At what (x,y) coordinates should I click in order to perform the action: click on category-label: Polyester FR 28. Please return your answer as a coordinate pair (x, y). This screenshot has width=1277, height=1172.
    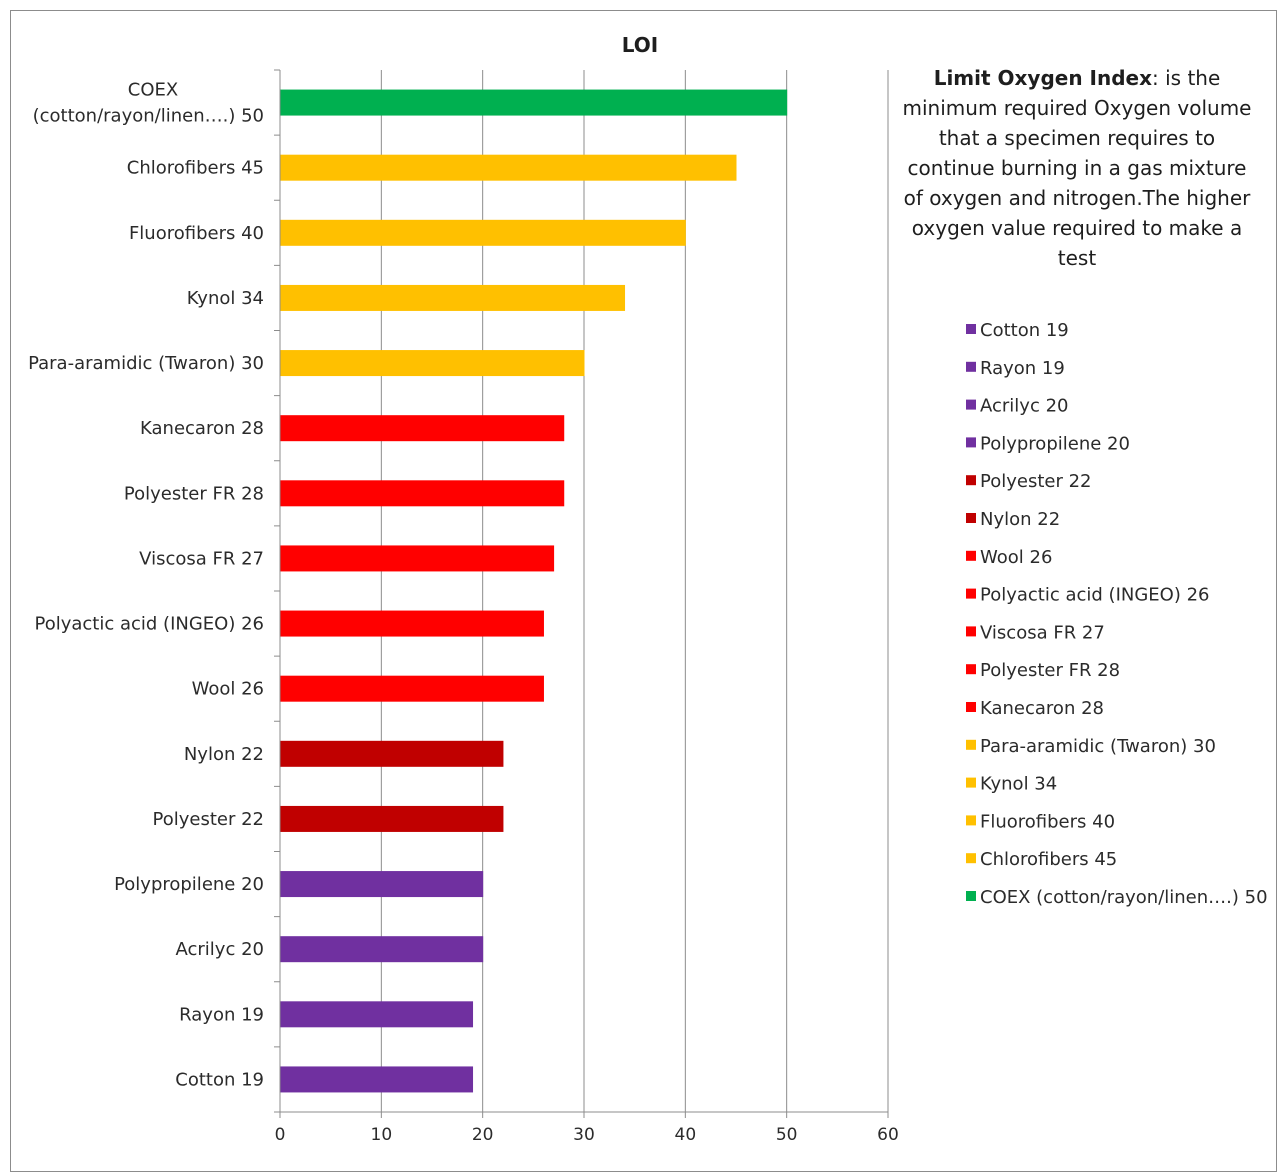
    Looking at the image, I should click on (194, 493).